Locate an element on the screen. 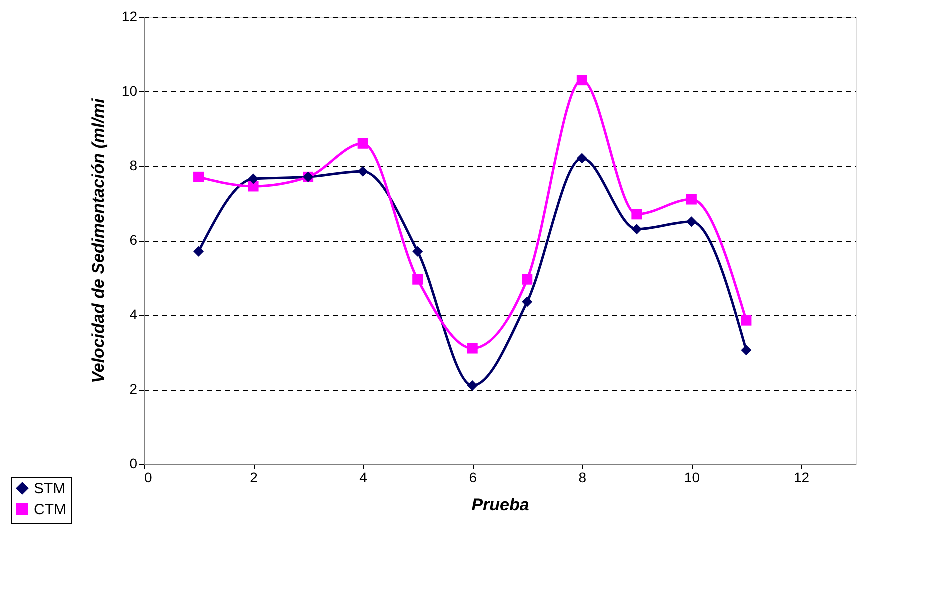  y-tick-label: 8 is located at coordinates (134, 166).